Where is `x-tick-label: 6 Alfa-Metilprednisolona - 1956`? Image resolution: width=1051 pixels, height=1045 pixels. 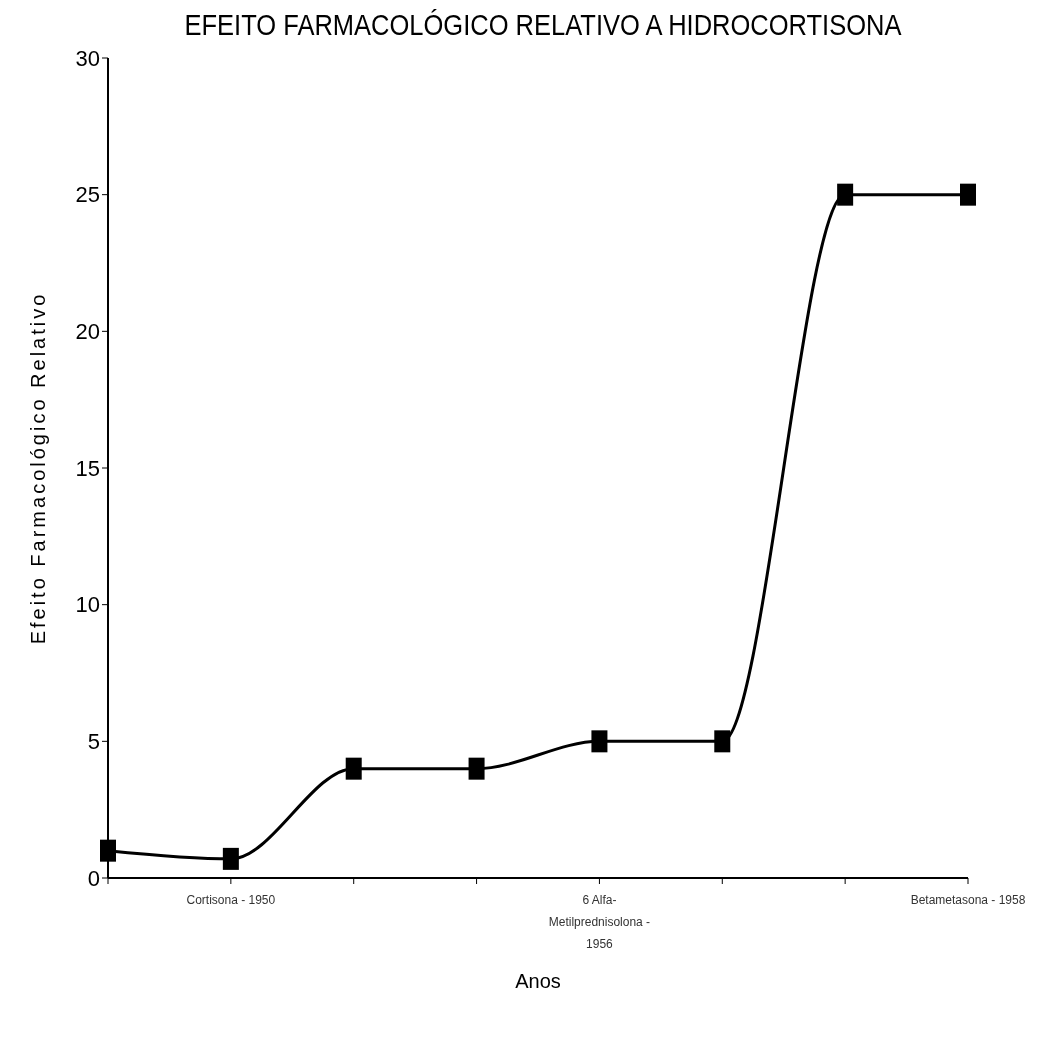 x-tick-label: 6 Alfa-Metilprednisolona - 1956 is located at coordinates (599, 922).